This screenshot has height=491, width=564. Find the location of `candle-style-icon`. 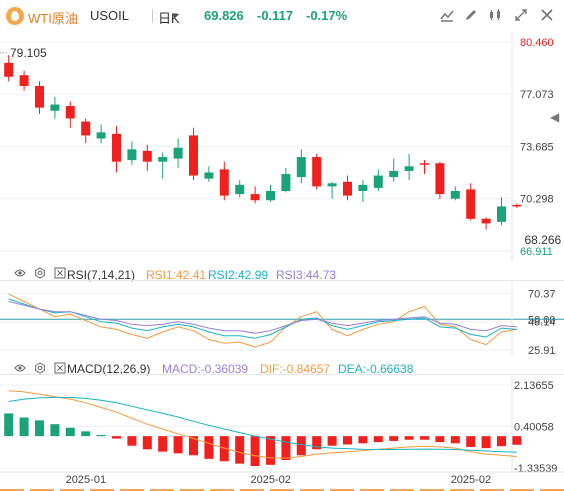

candle-style-icon is located at coordinates (495, 16).